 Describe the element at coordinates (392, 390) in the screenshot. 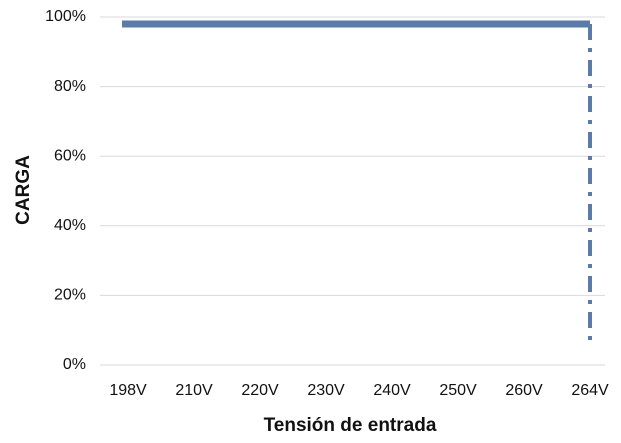

I see `x-tick-label: 240V` at that location.